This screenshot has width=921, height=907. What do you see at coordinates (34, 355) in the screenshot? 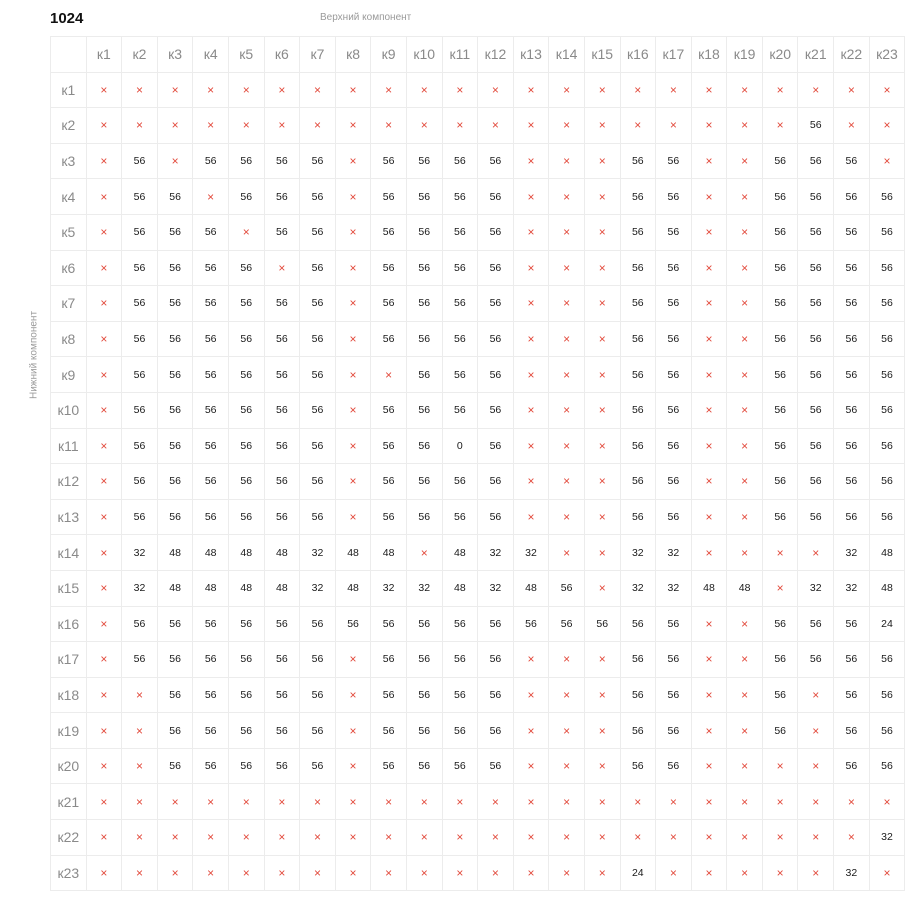
I see `left-axis-label: Нижний компонент` at bounding box center [34, 355].